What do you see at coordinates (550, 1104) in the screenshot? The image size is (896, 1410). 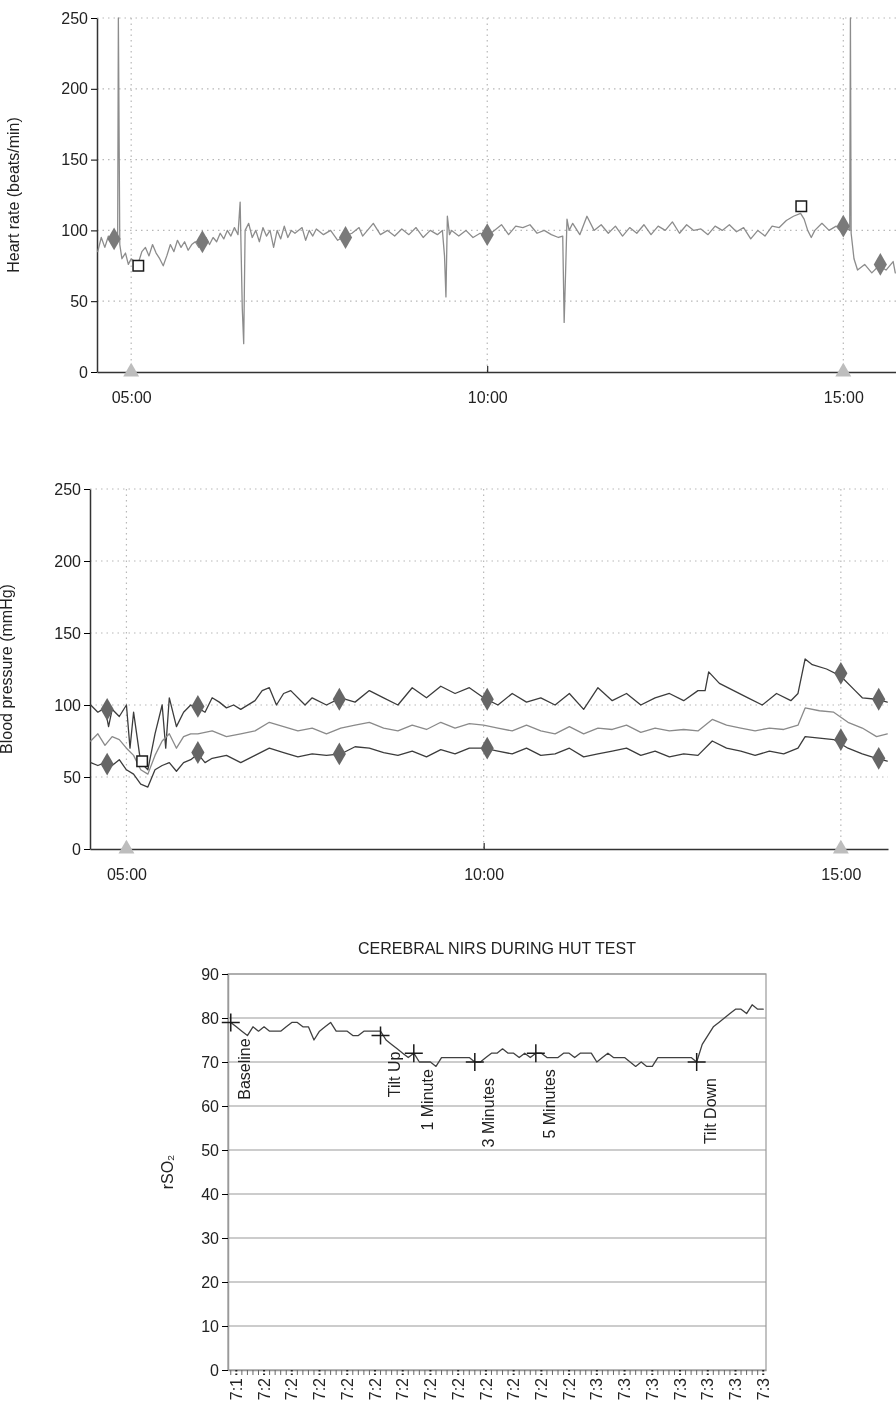 I see `text: 5 Minutes` at bounding box center [550, 1104].